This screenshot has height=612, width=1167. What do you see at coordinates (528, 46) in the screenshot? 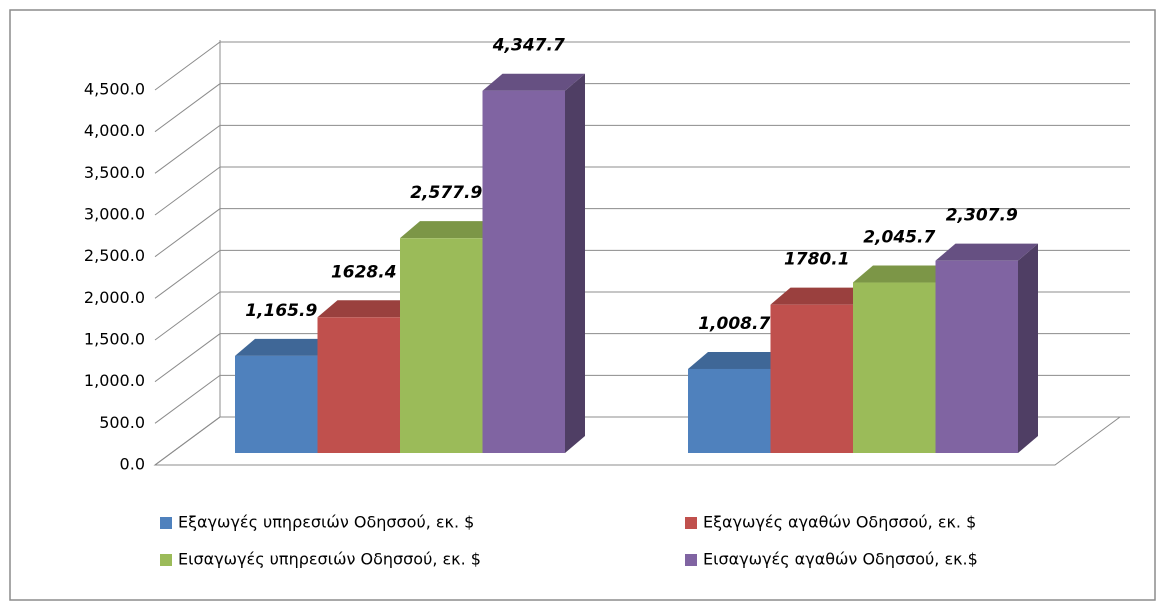
I see `data-label: 4,347.7` at bounding box center [528, 46].